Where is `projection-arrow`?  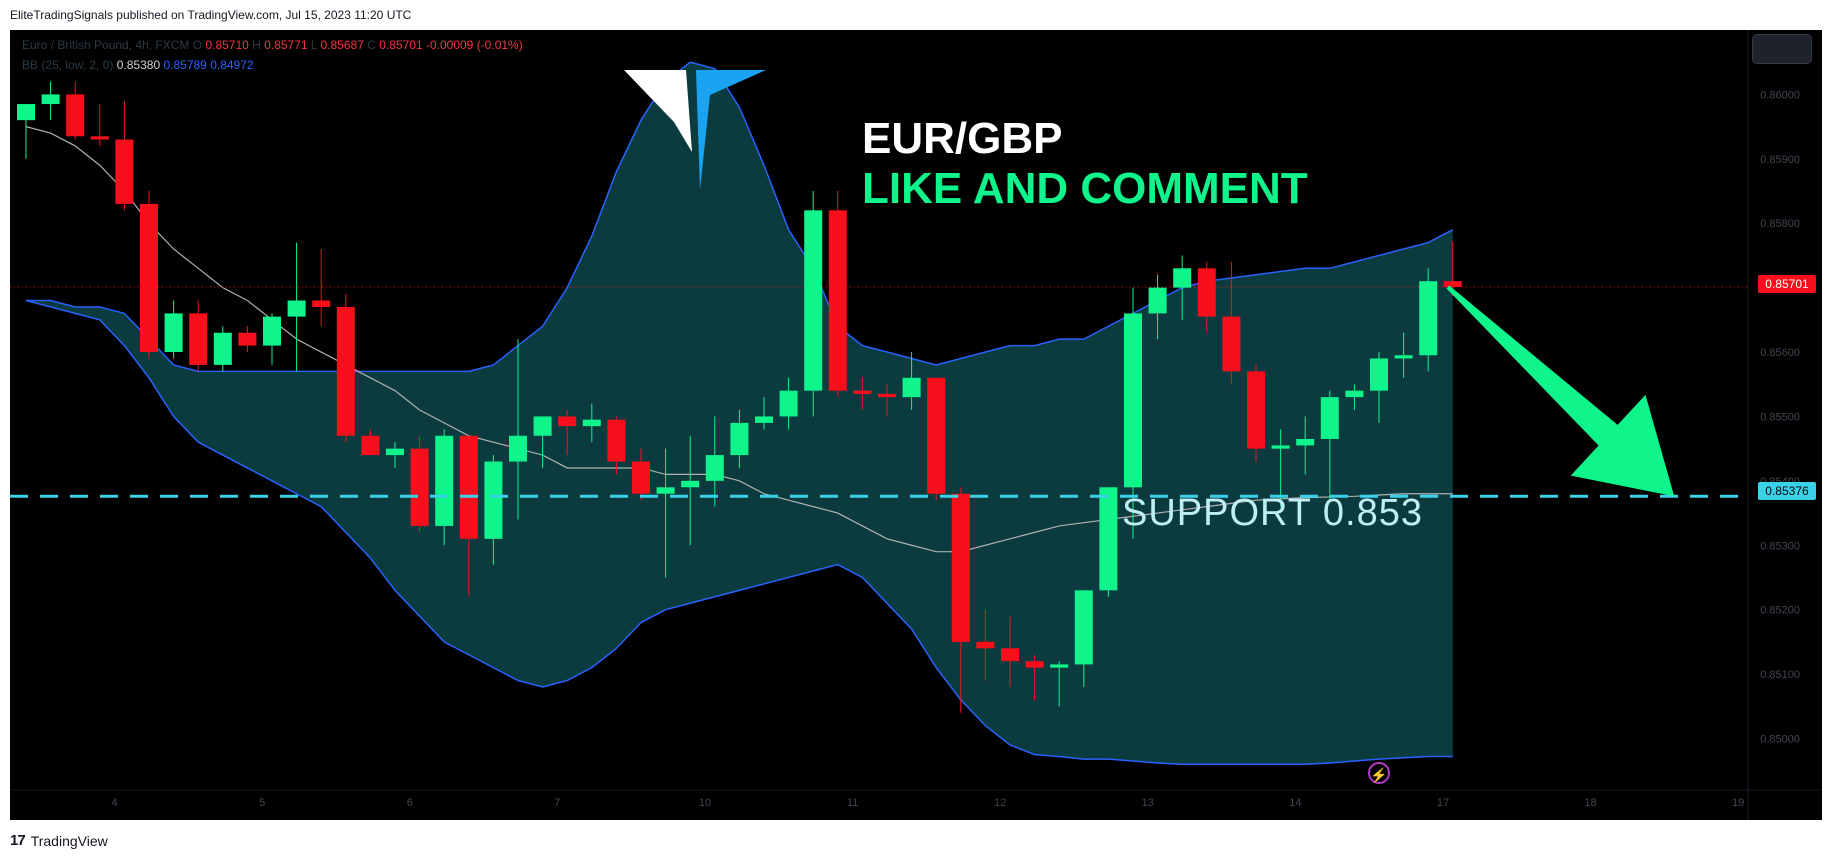
projection-arrow is located at coordinates (1560, 391).